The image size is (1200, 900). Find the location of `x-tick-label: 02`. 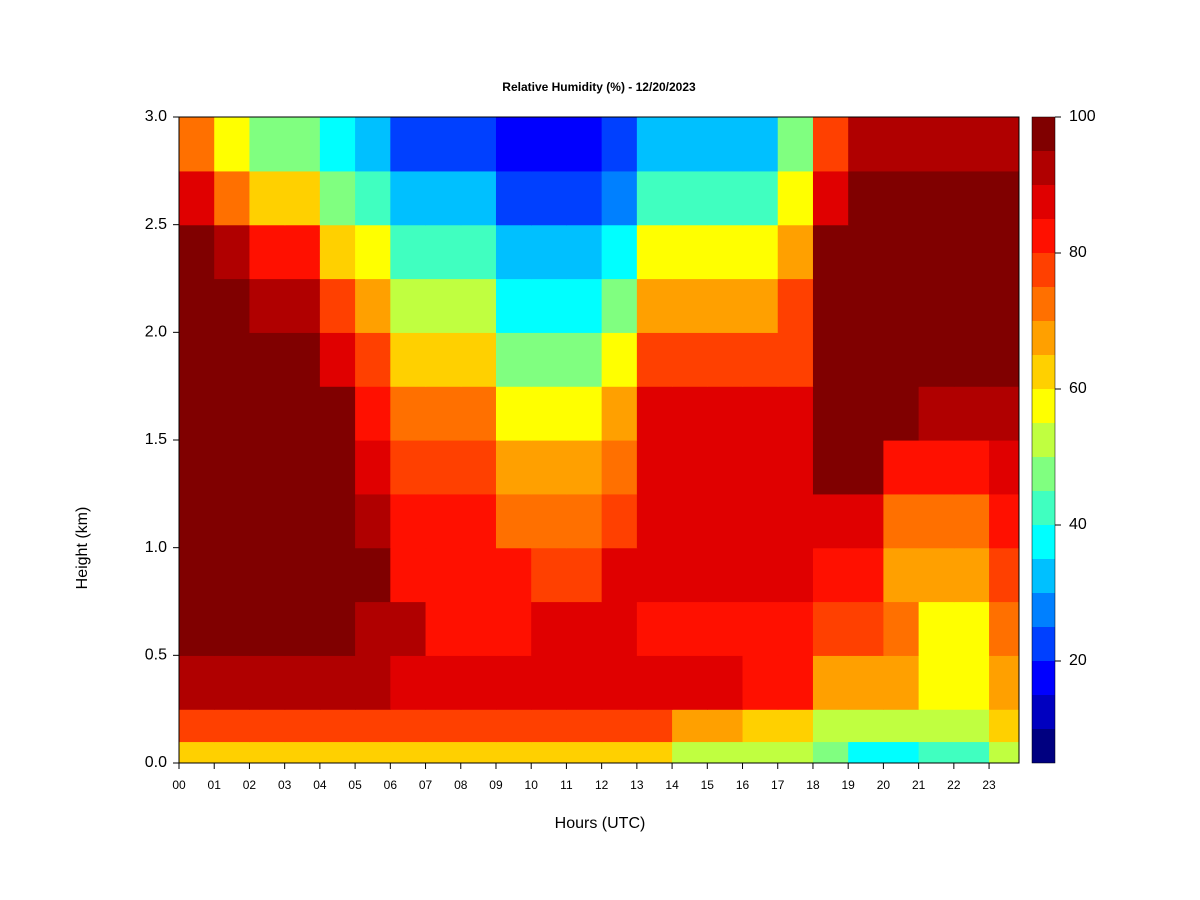

x-tick-label: 02 is located at coordinates (250, 785).